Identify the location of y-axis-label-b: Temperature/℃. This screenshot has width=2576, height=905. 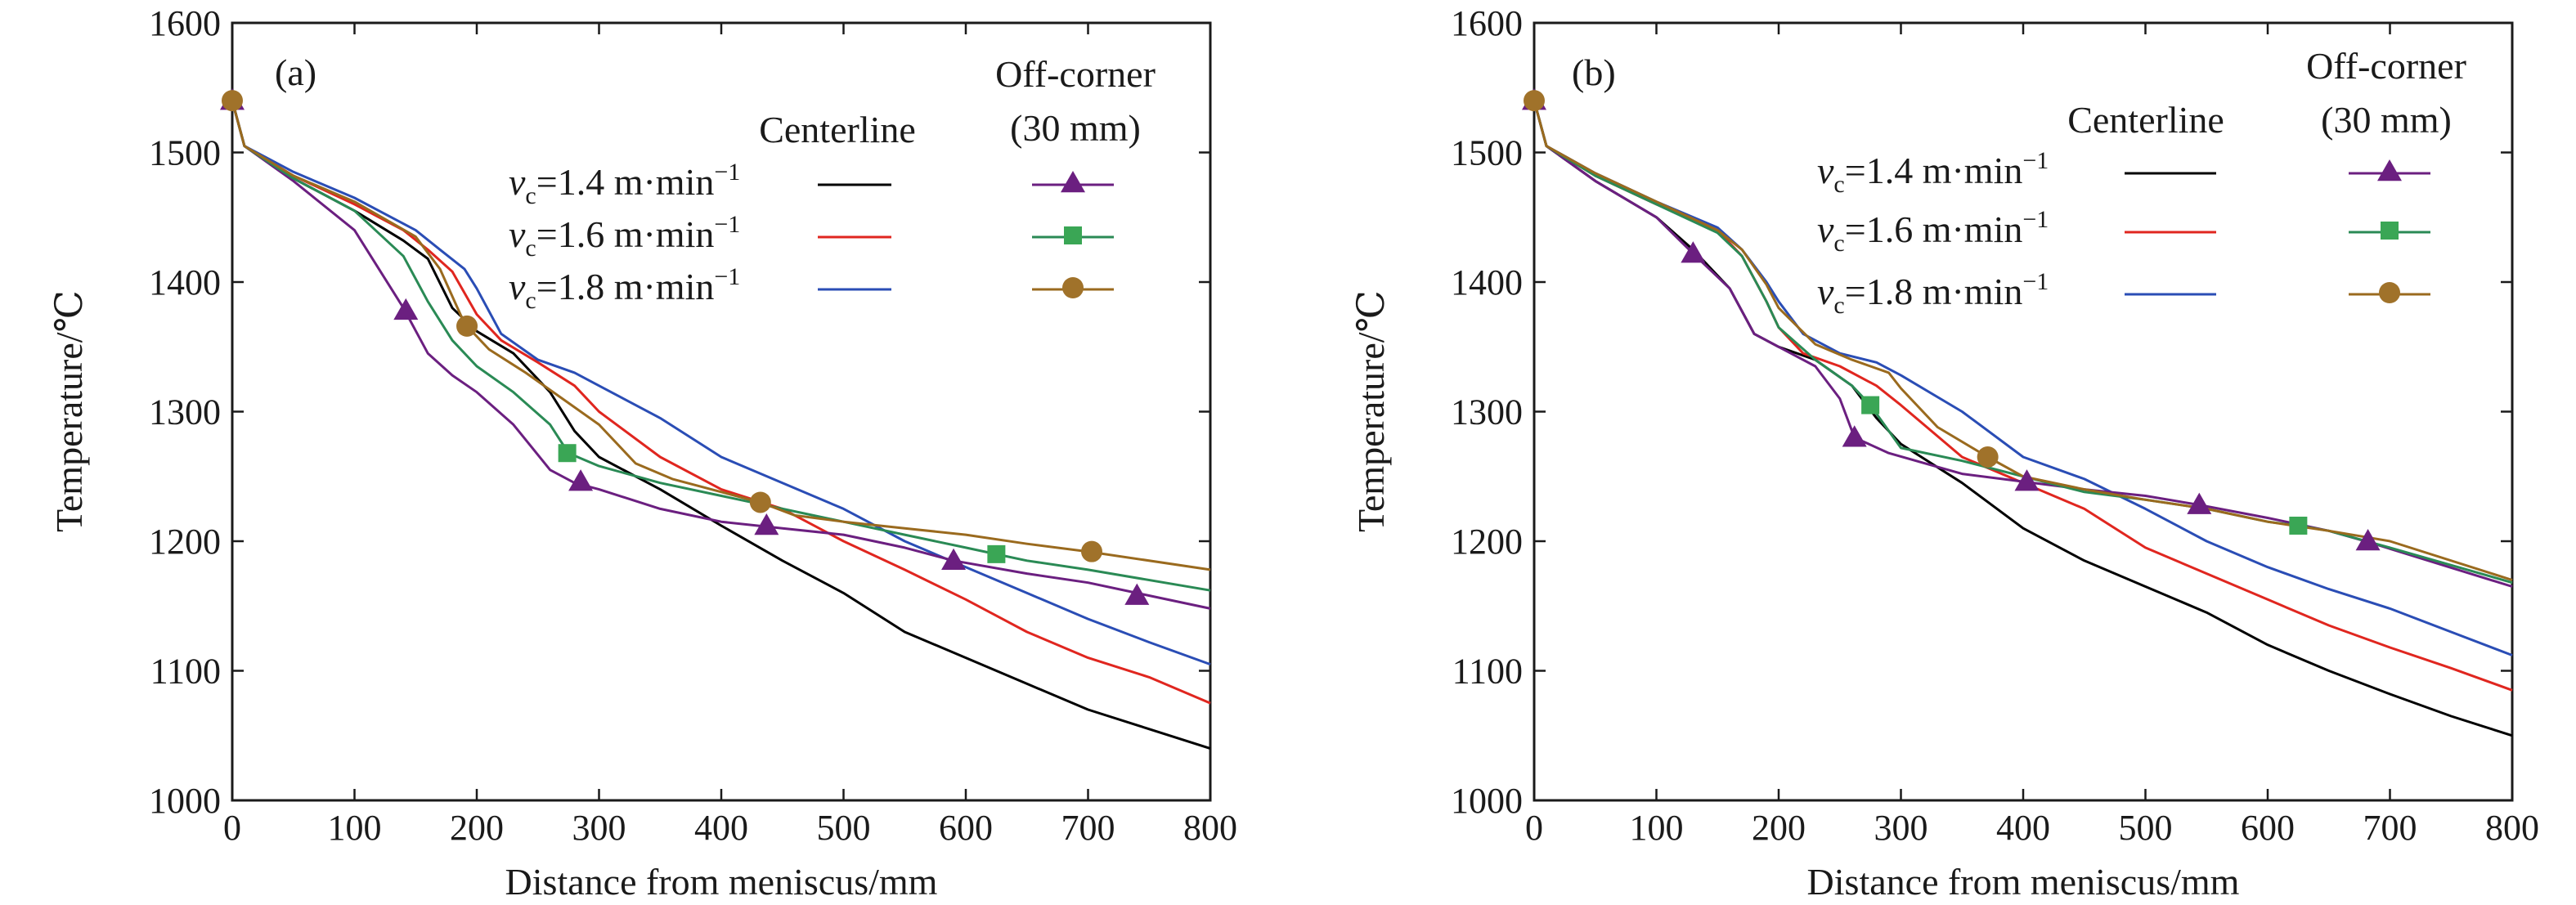
(1371, 411).